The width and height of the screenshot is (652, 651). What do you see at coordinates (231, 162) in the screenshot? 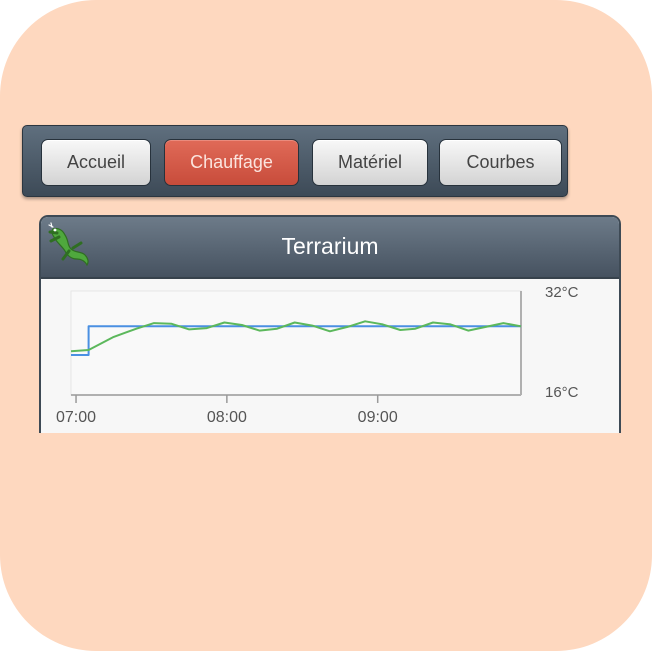
I see `nav-button-chauffage: Chauffage` at bounding box center [231, 162].